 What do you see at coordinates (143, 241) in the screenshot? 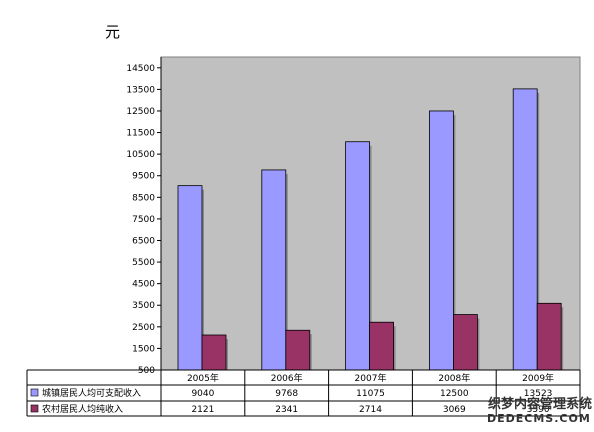
I see `y-tick-label: 6500` at bounding box center [143, 241].